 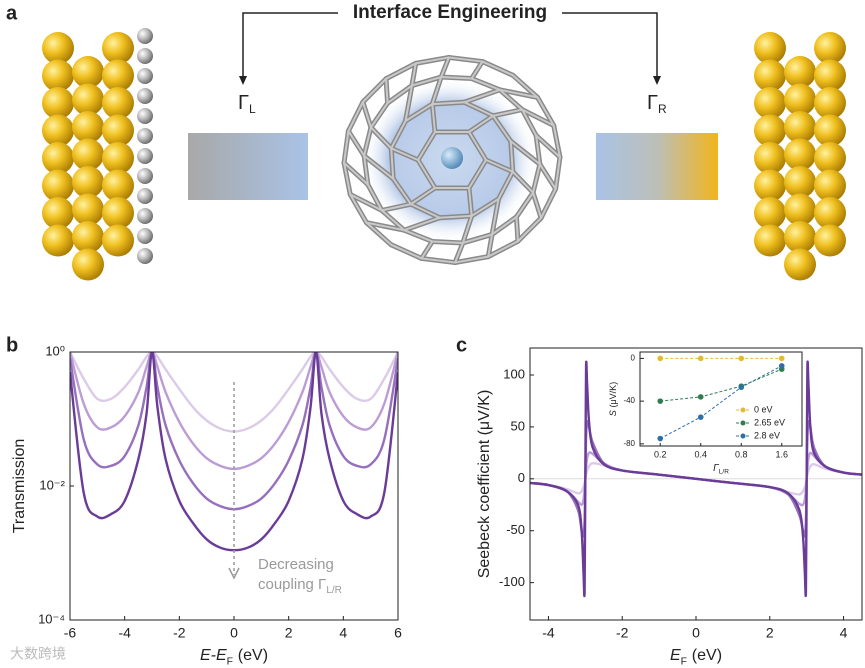 I want to click on axis-label: ΓL/R, so click(x=721, y=469).